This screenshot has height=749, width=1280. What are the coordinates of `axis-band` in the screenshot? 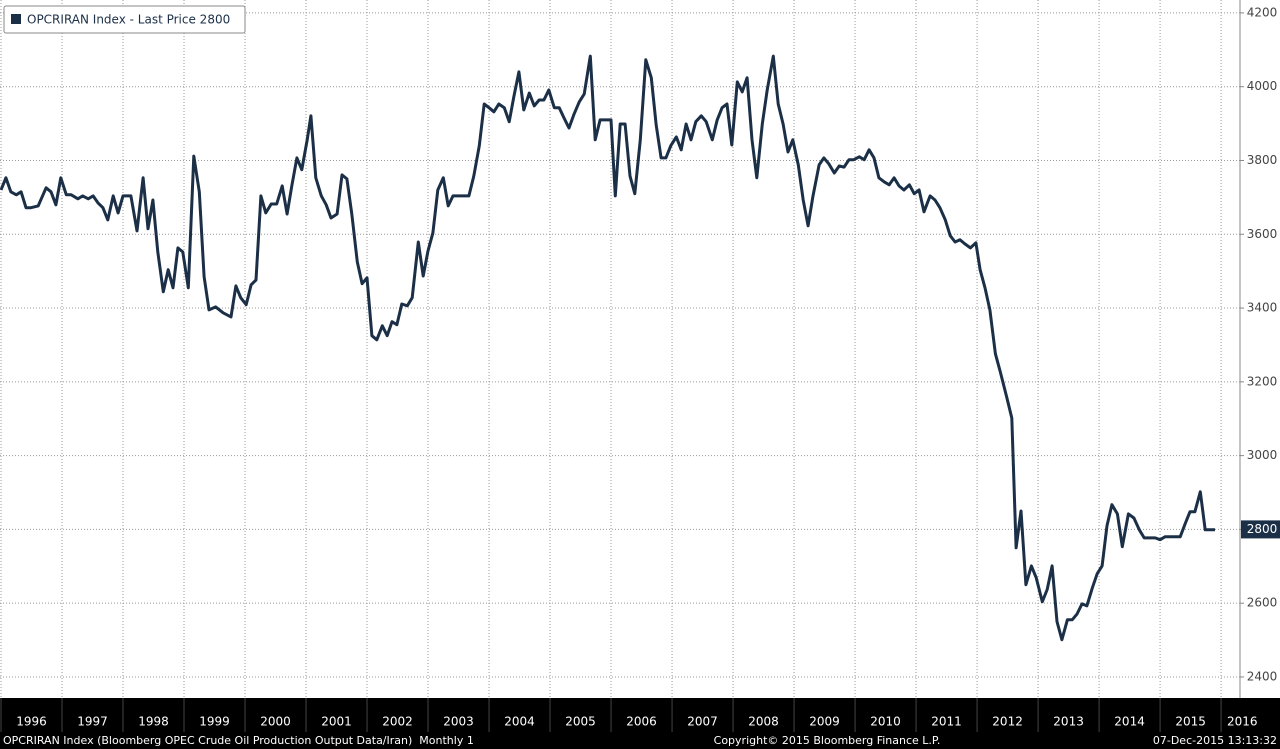 It's located at (640, 723).